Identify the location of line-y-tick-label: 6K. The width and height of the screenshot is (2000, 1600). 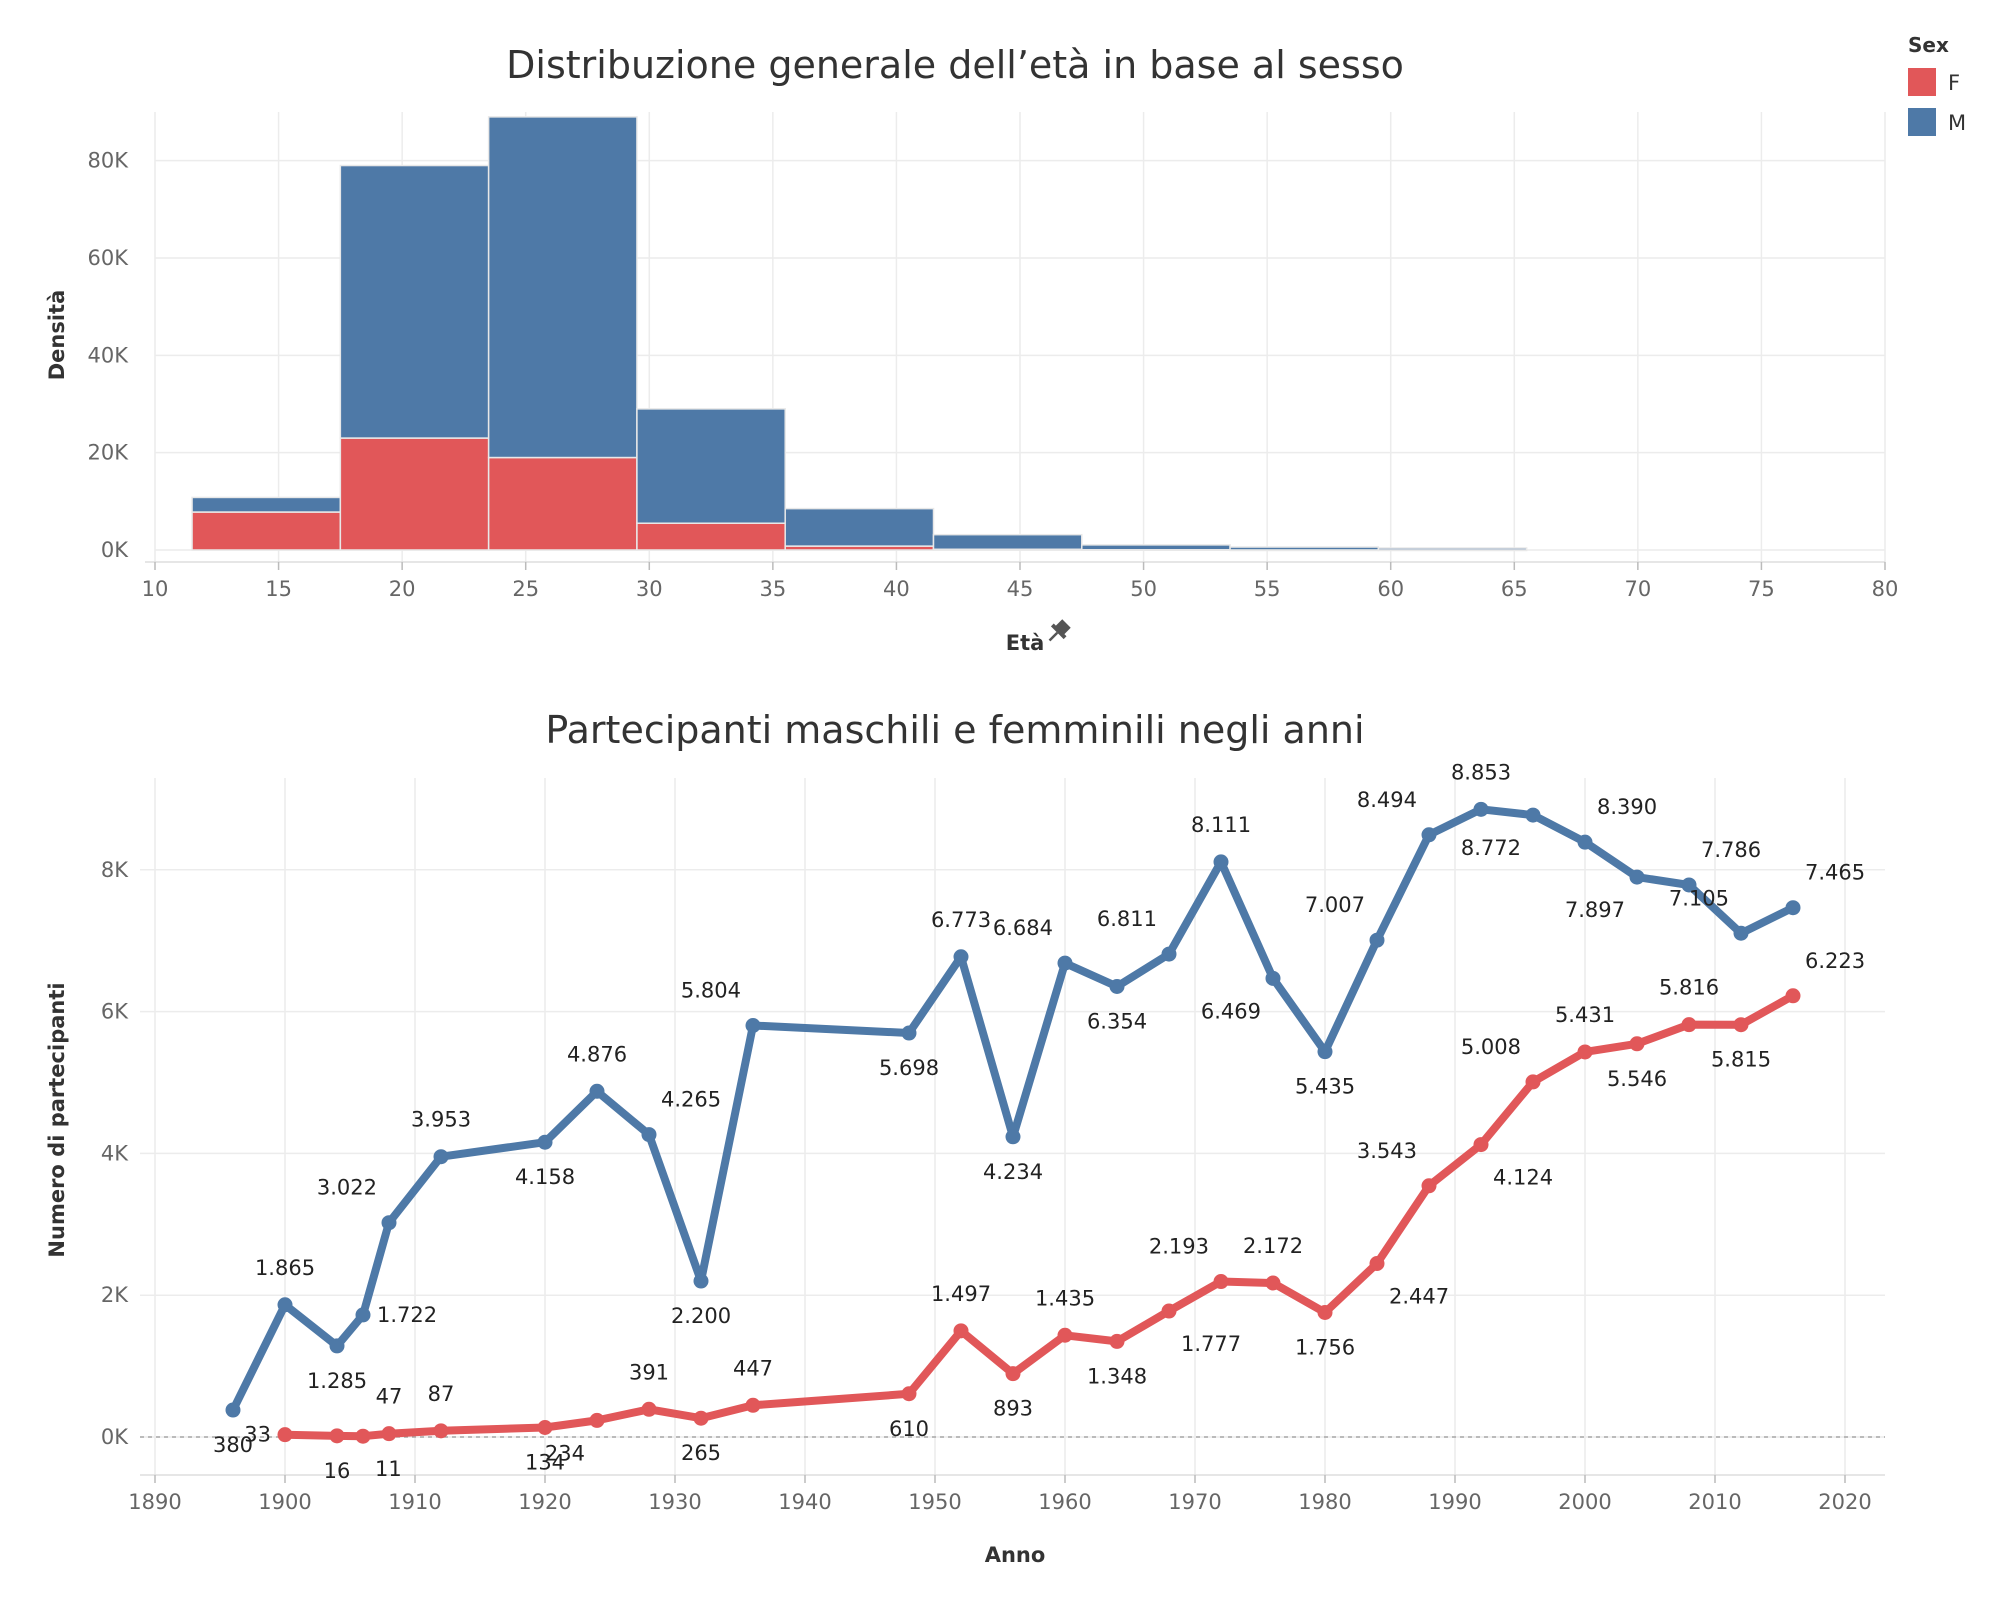
(115, 1012).